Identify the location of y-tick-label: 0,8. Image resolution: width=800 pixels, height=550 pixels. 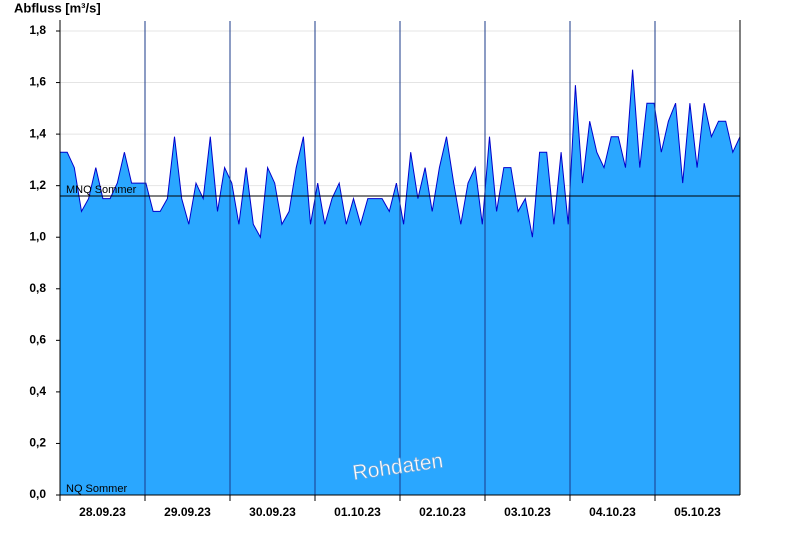
(37, 288).